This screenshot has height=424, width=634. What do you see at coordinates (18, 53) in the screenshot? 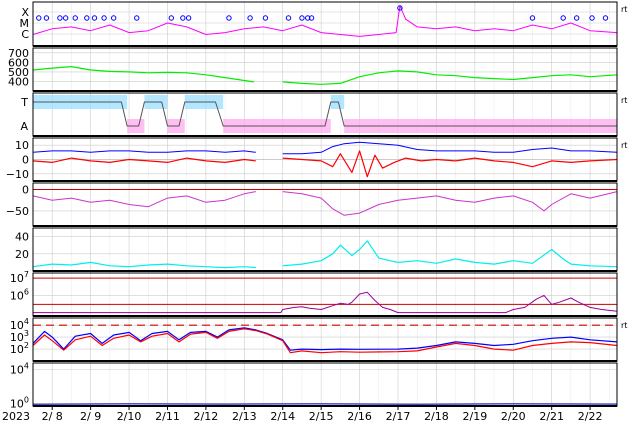
I see `speed-tick-label: 700` at bounding box center [18, 53].